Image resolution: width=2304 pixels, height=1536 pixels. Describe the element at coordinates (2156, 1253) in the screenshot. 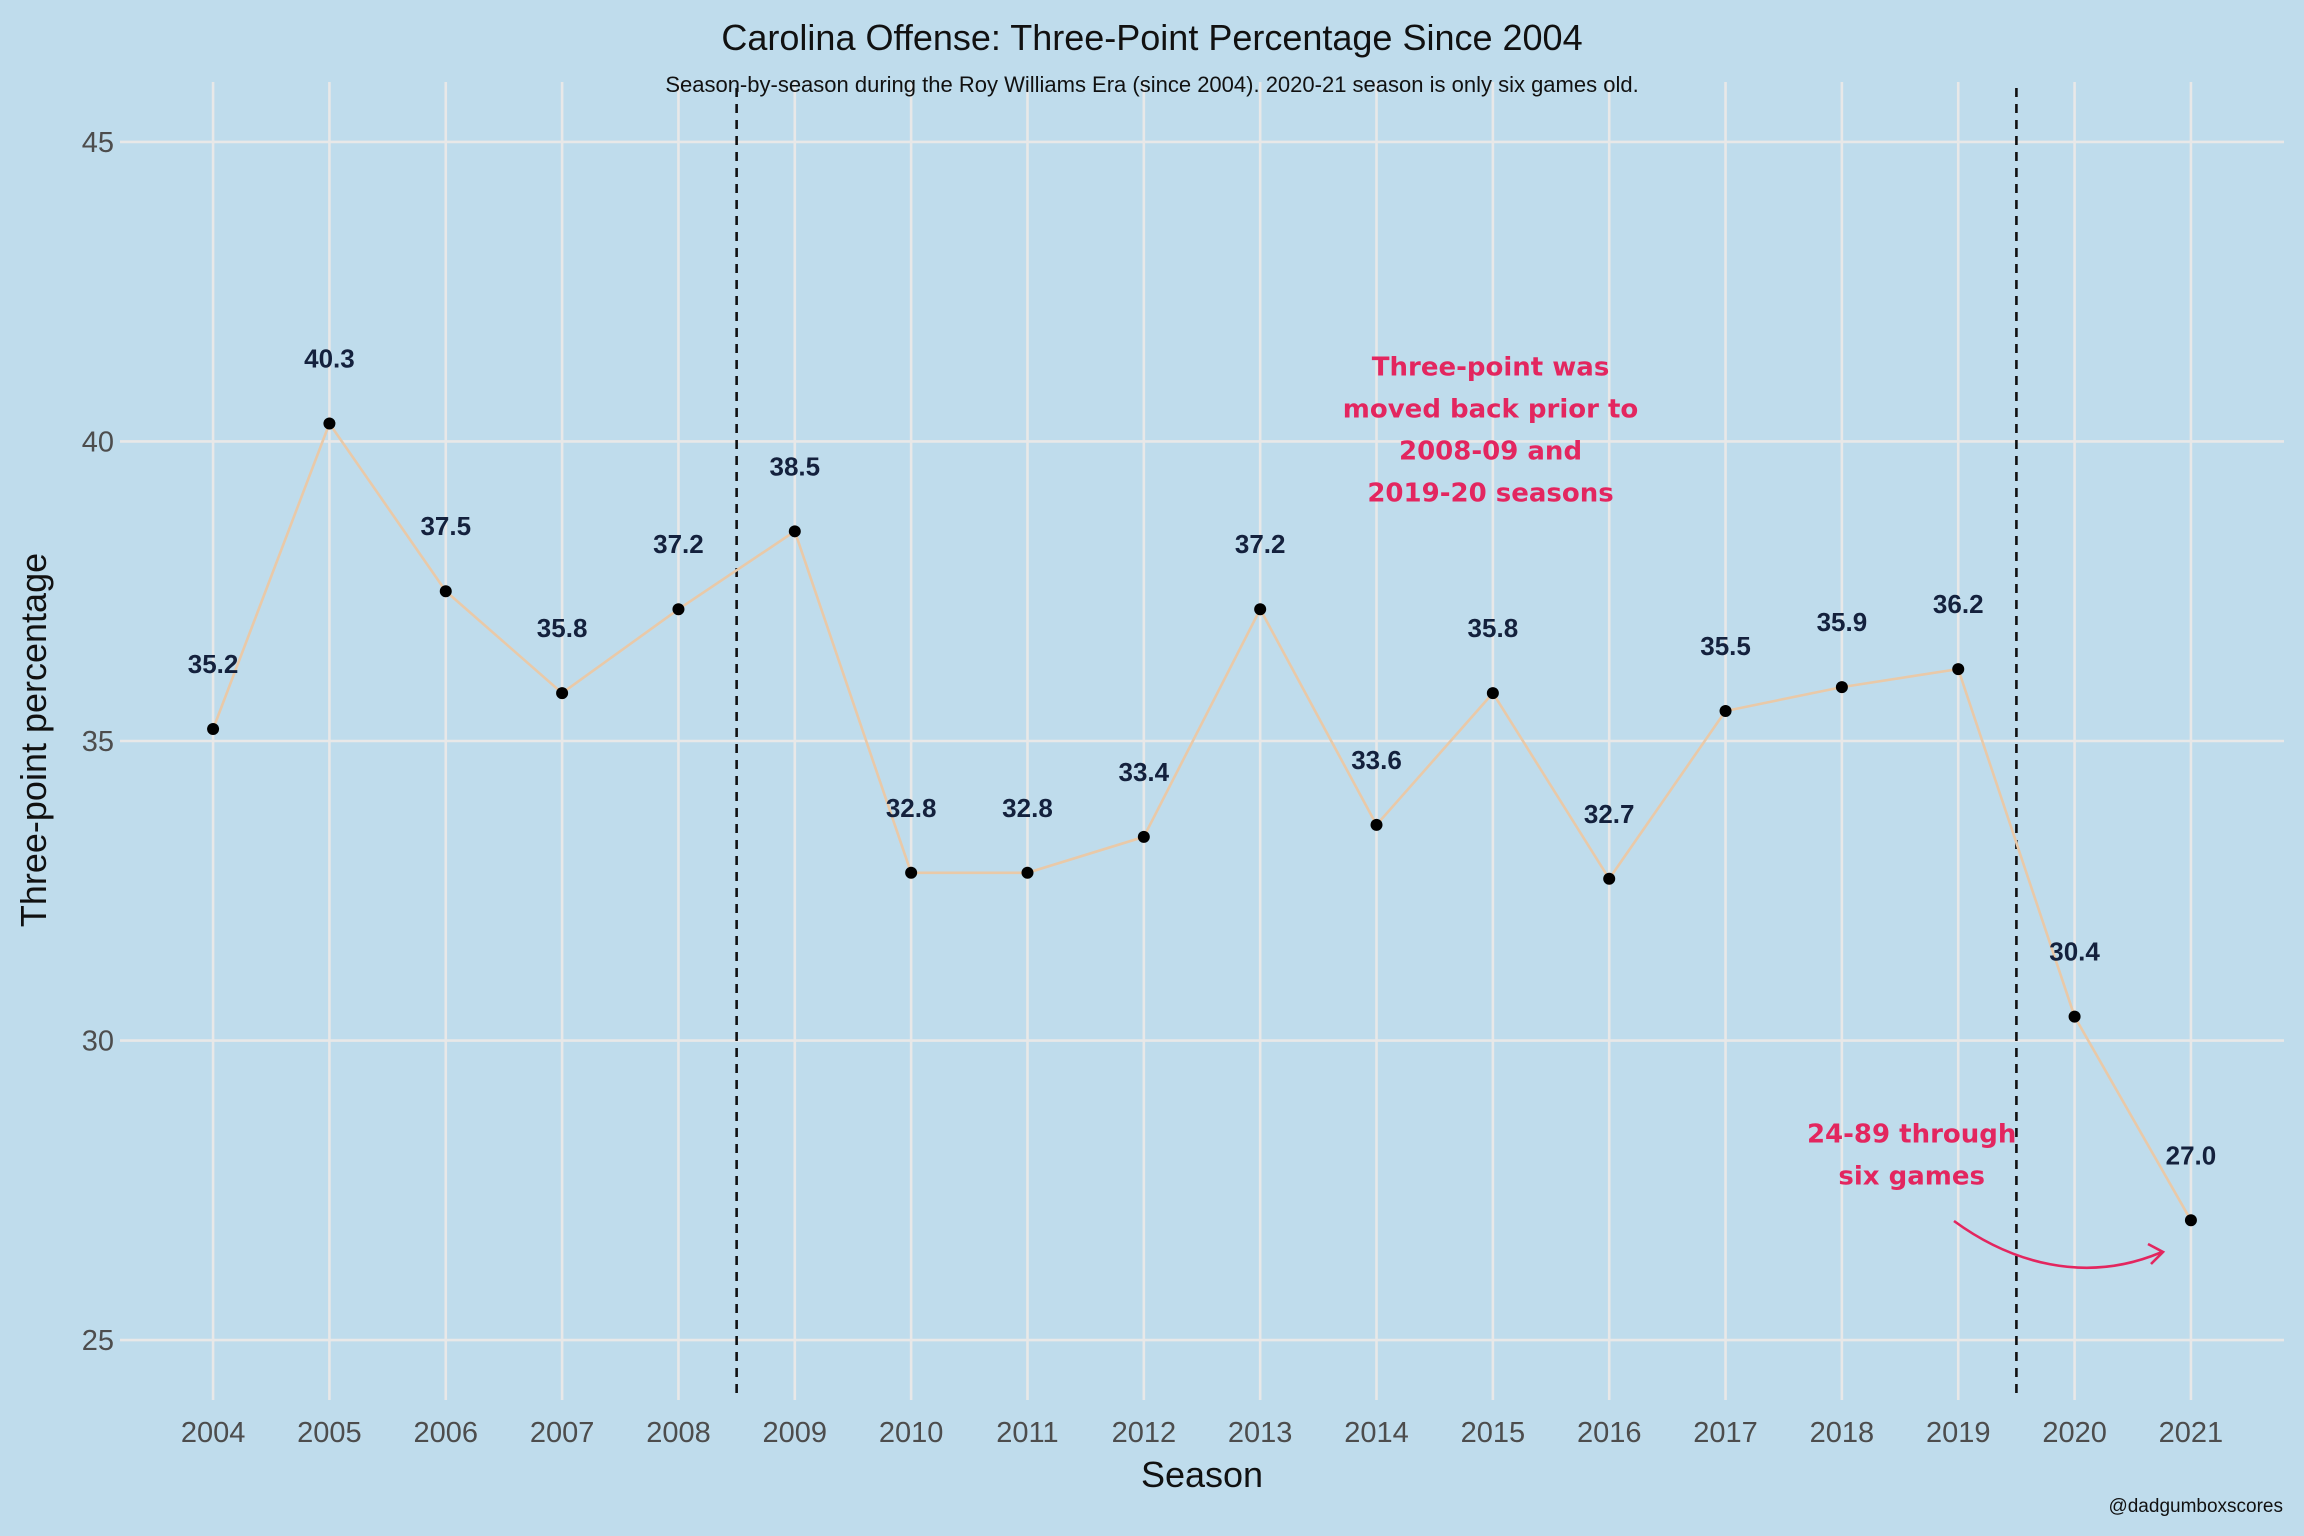

I see `annotation-arrow-head` at that location.